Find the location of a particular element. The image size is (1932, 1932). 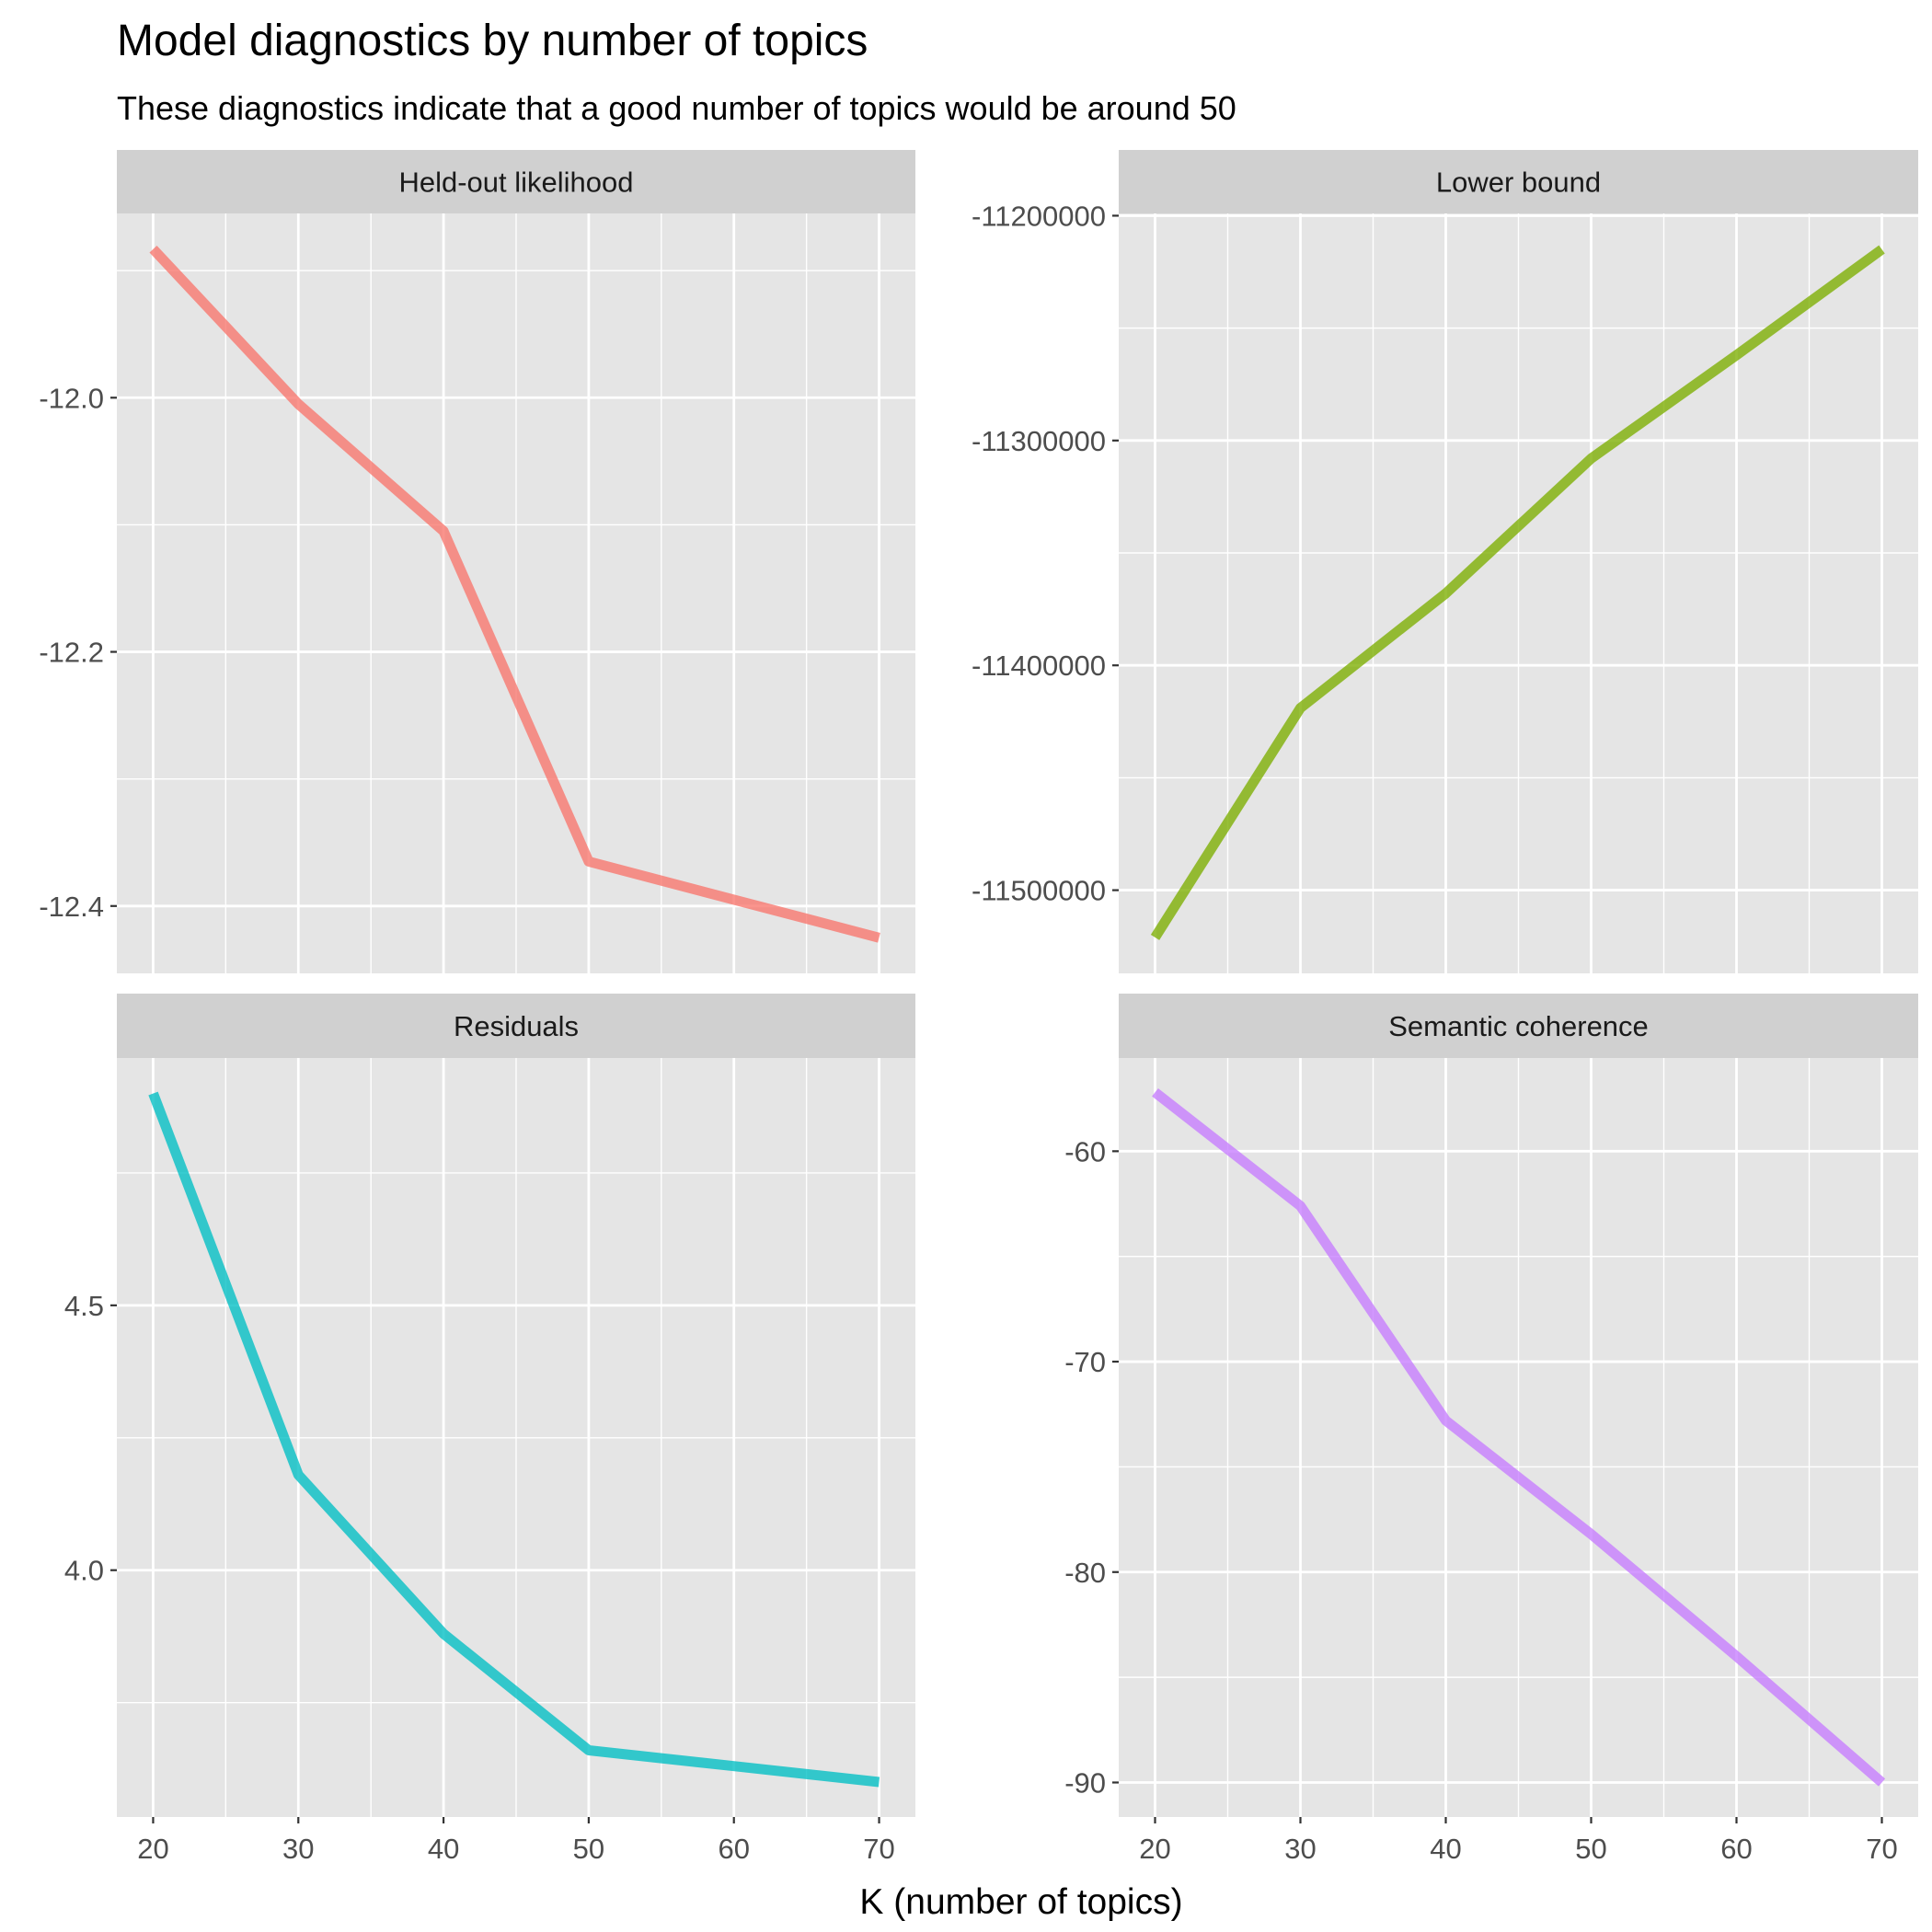

x-axis-title: K (number of topics) is located at coordinates (1020, 1902).